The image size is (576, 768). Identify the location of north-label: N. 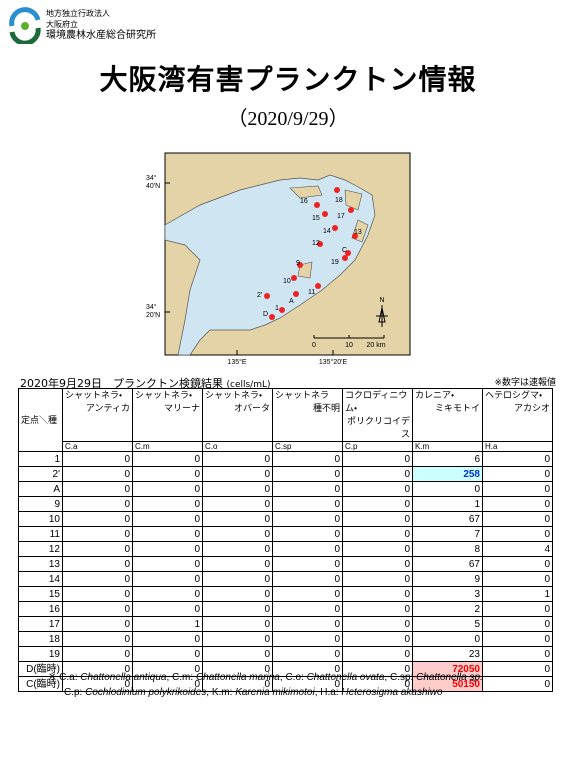
(381, 300).